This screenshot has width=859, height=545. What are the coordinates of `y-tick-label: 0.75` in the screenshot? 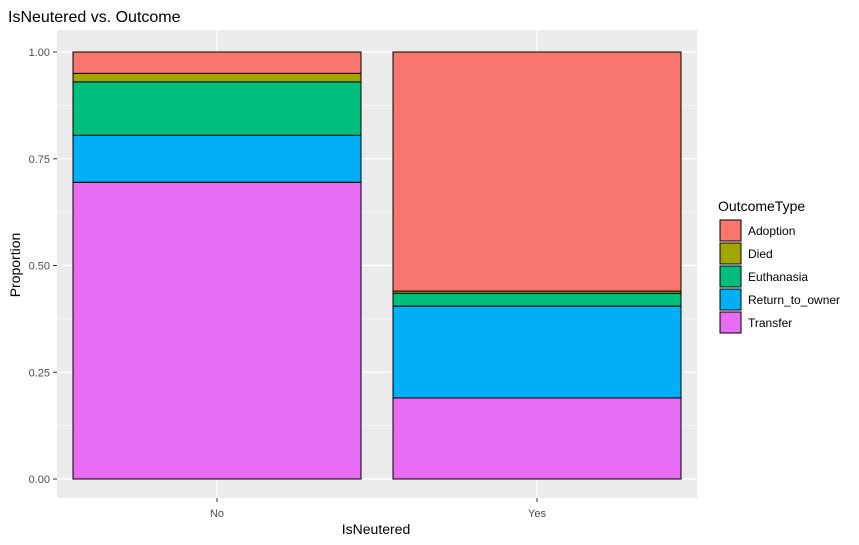 It's located at (39, 160).